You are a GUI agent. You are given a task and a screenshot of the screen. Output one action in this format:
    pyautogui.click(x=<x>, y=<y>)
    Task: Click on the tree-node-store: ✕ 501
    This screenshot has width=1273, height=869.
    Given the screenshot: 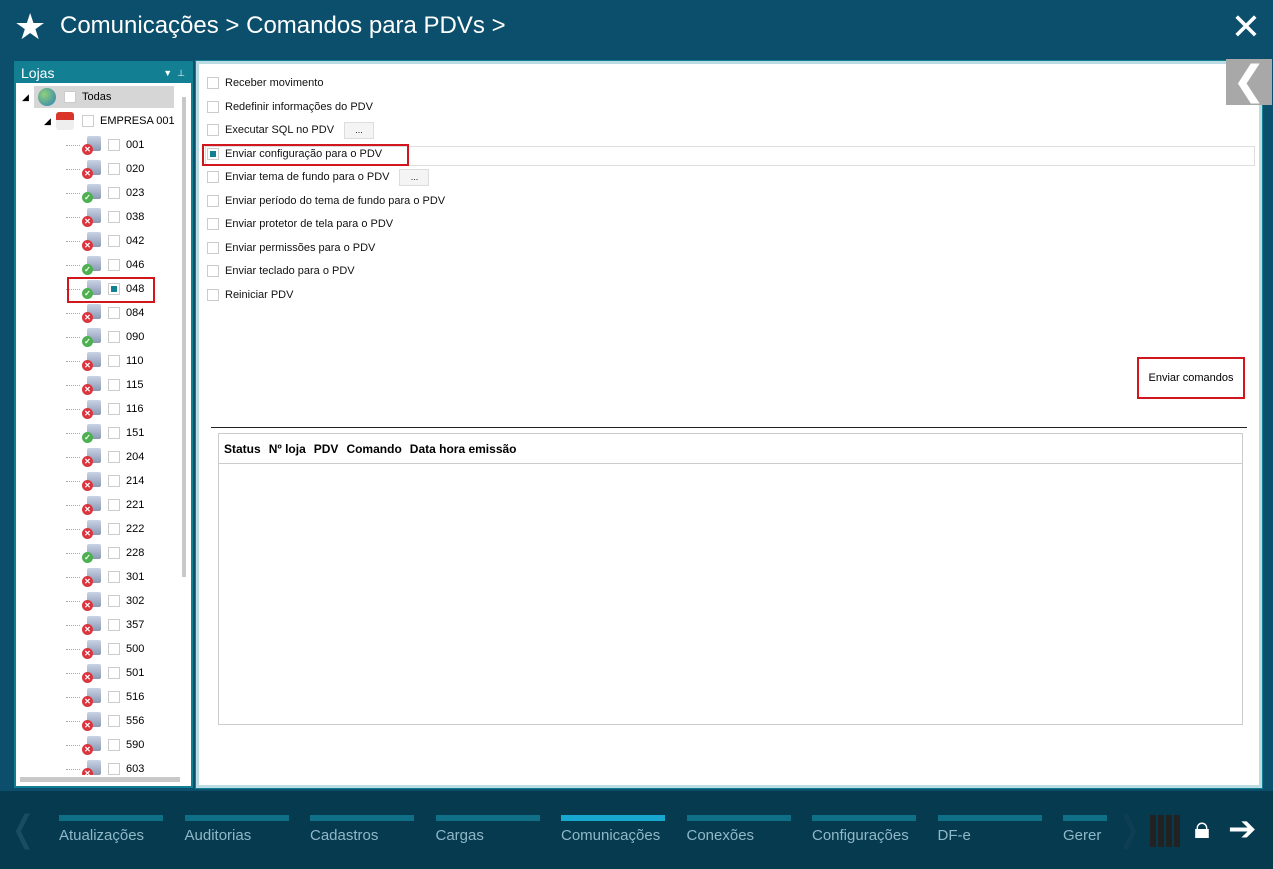 What is the action you would take?
    pyautogui.click(x=105, y=673)
    